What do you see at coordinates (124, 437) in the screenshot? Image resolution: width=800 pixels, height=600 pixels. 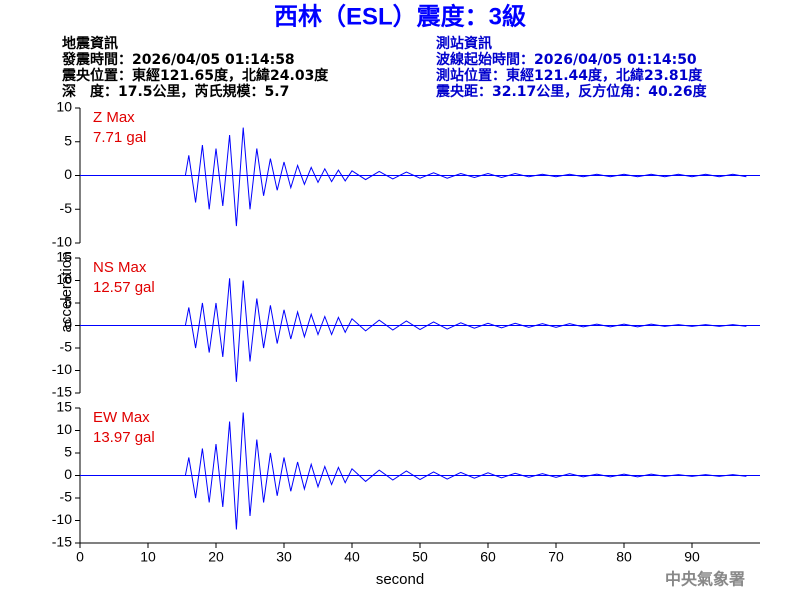 I see `max-label: 13.97 gal` at bounding box center [124, 437].